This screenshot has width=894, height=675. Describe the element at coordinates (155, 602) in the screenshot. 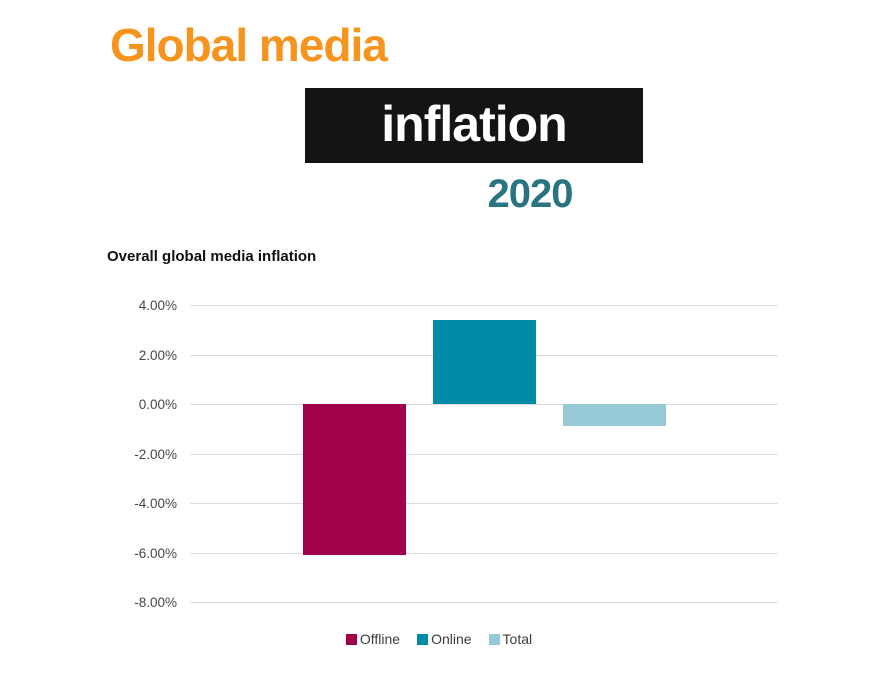

I see `y-axis-tick-label: -8.00%` at that location.